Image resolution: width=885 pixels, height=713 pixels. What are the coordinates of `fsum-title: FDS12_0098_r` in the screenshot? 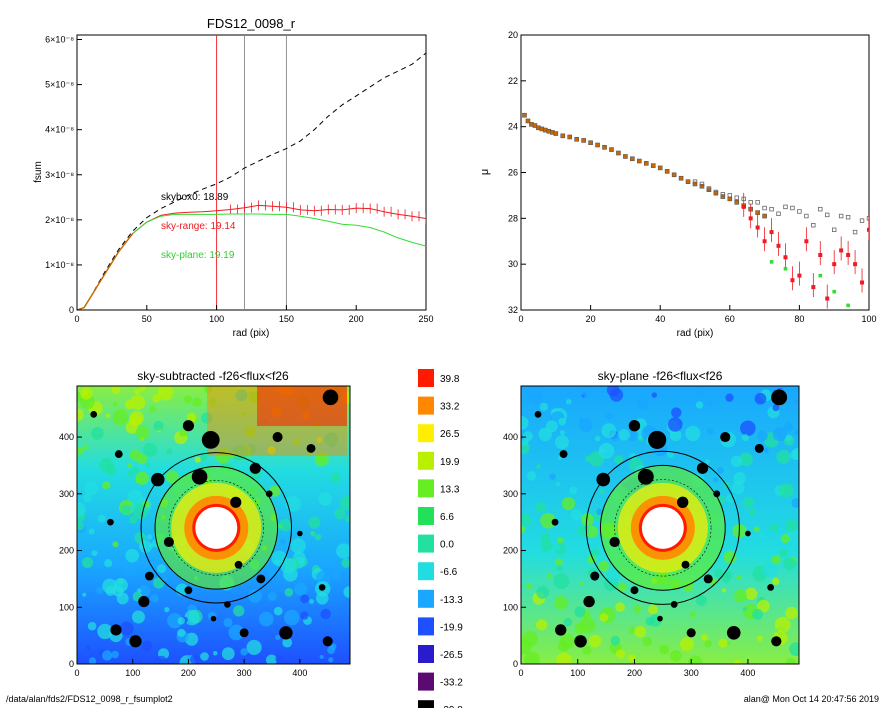 It's located at (251, 23).